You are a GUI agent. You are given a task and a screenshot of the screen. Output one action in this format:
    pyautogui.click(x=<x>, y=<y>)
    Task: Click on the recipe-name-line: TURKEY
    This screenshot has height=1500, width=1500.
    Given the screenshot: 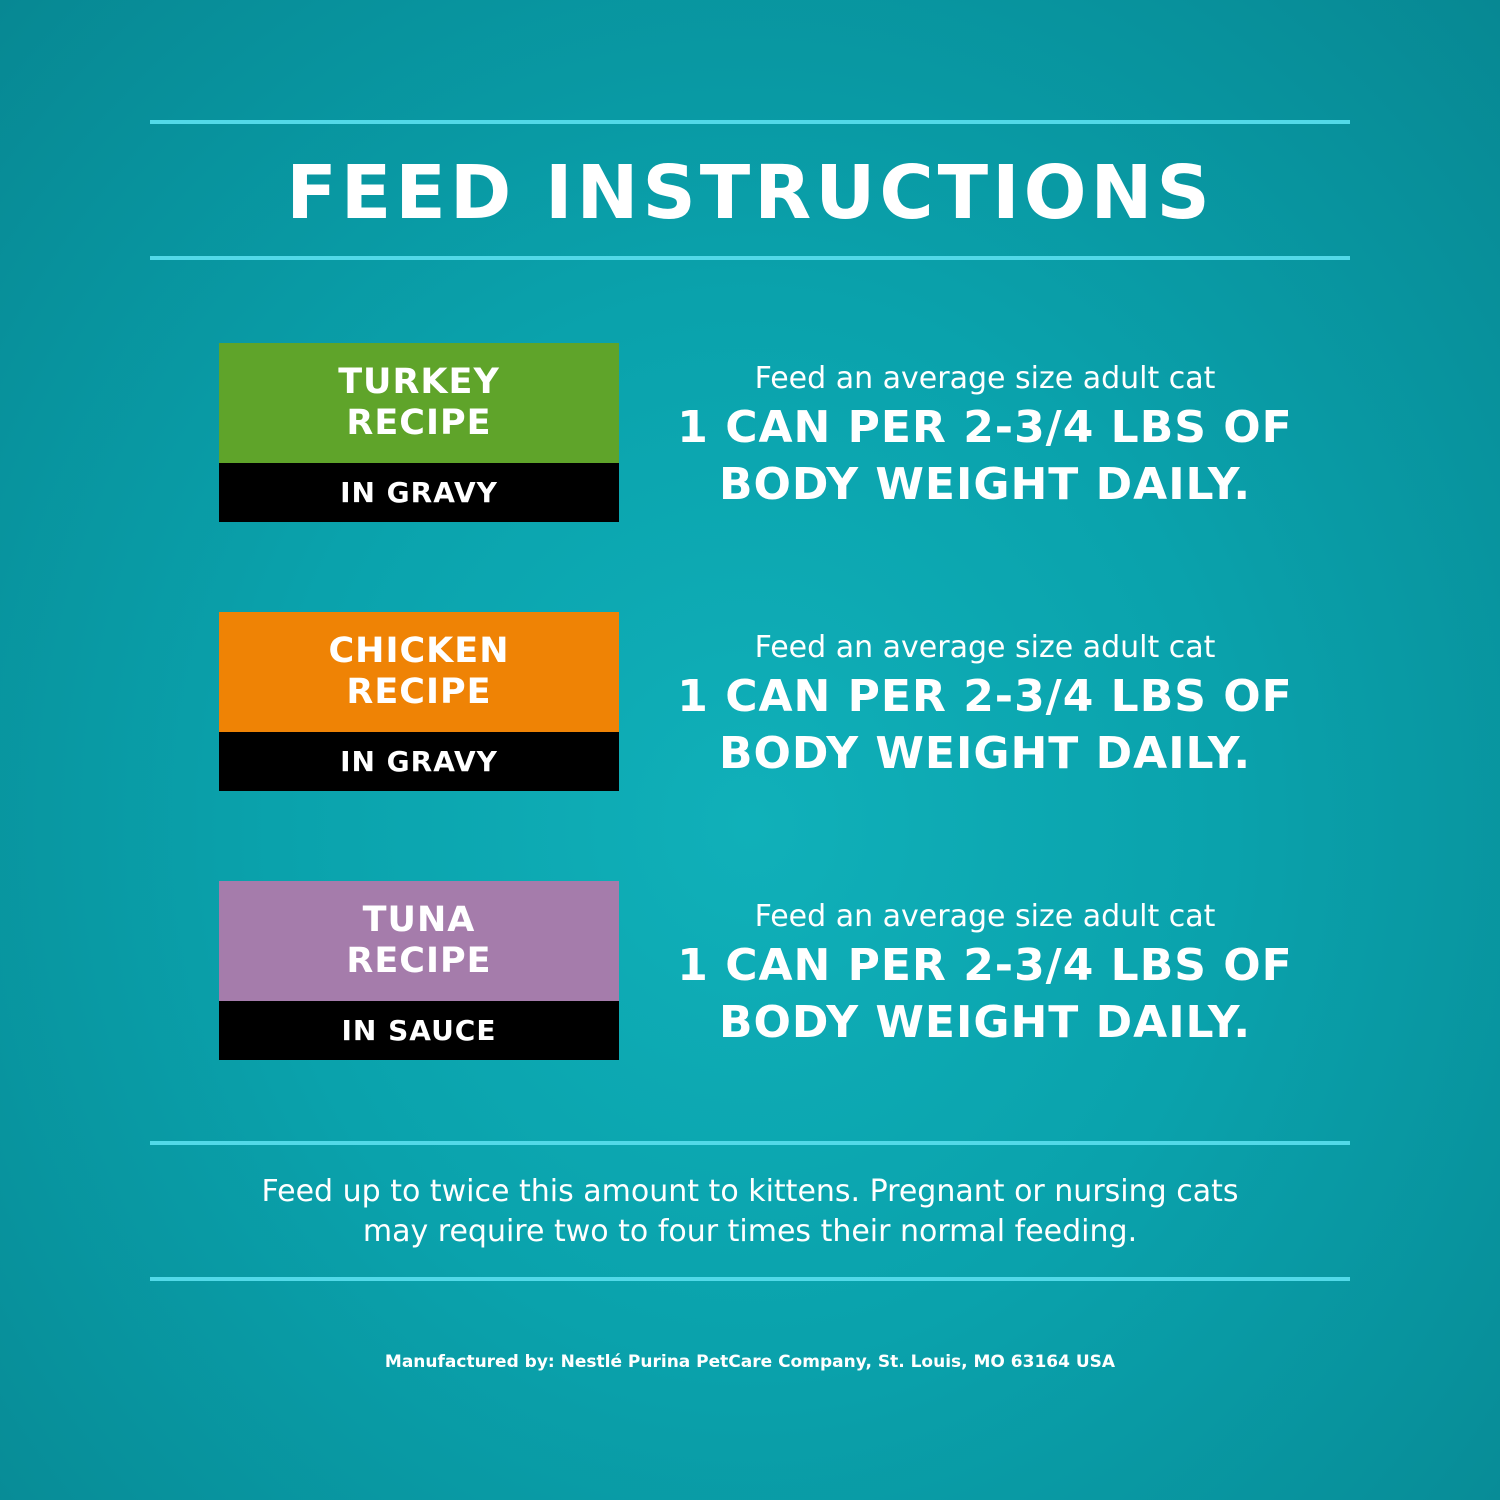 What is the action you would take?
    pyautogui.click(x=419, y=382)
    